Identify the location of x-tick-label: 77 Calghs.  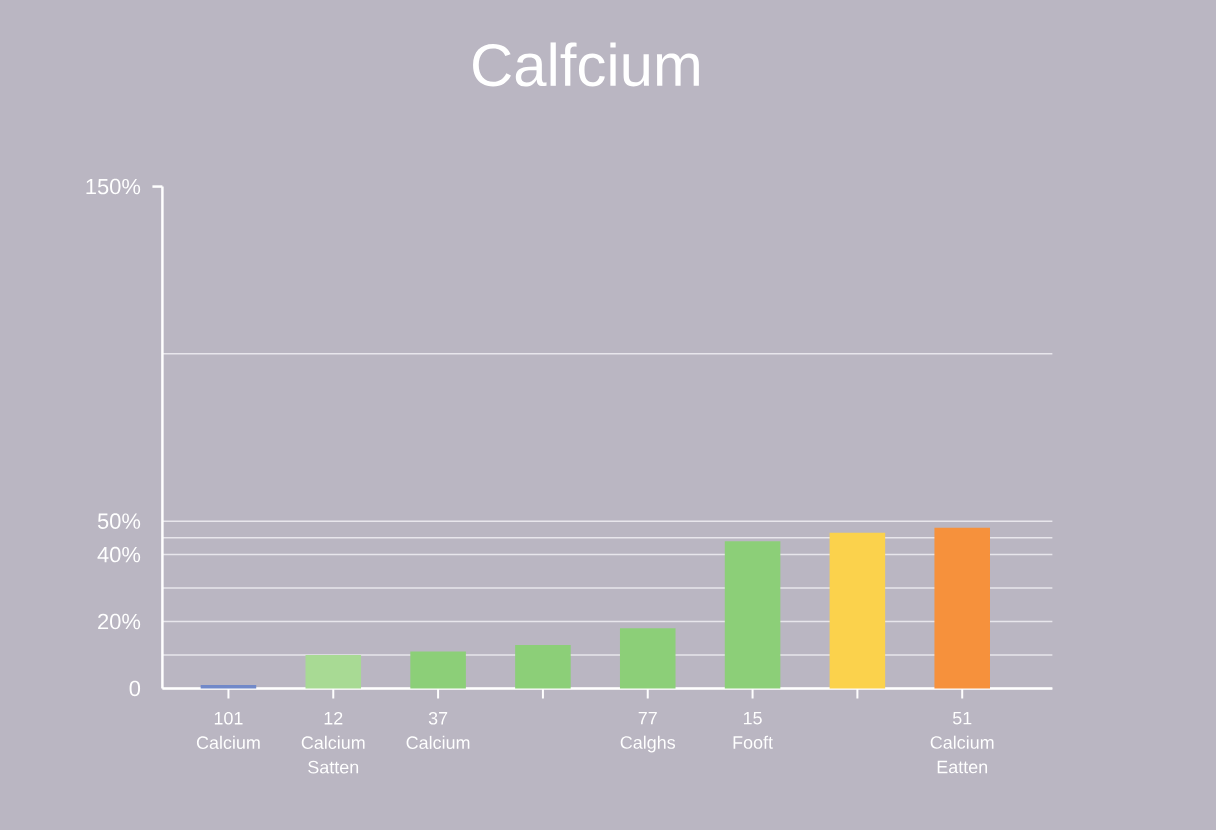
(648, 732).